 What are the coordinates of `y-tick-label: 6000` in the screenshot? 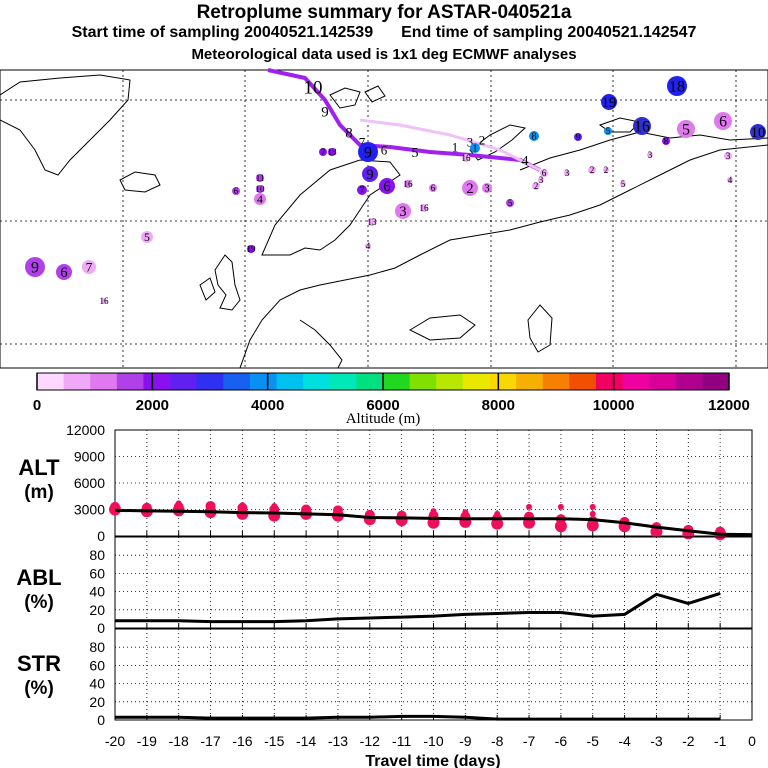 It's located at (89, 483).